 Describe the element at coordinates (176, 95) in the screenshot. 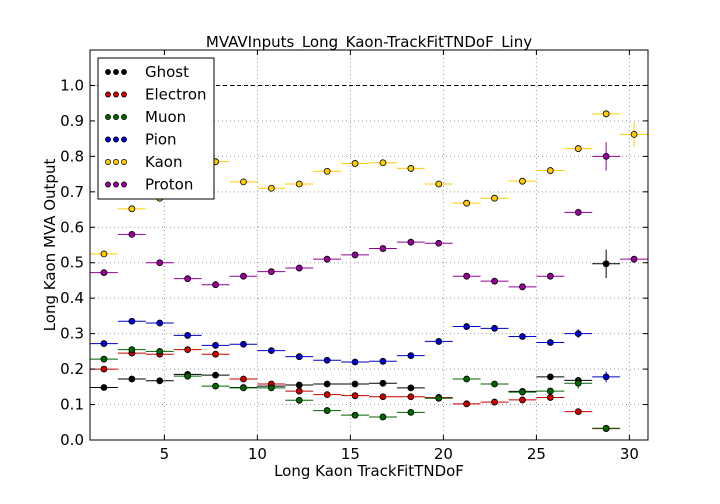

I see `legend-label: Electron` at that location.